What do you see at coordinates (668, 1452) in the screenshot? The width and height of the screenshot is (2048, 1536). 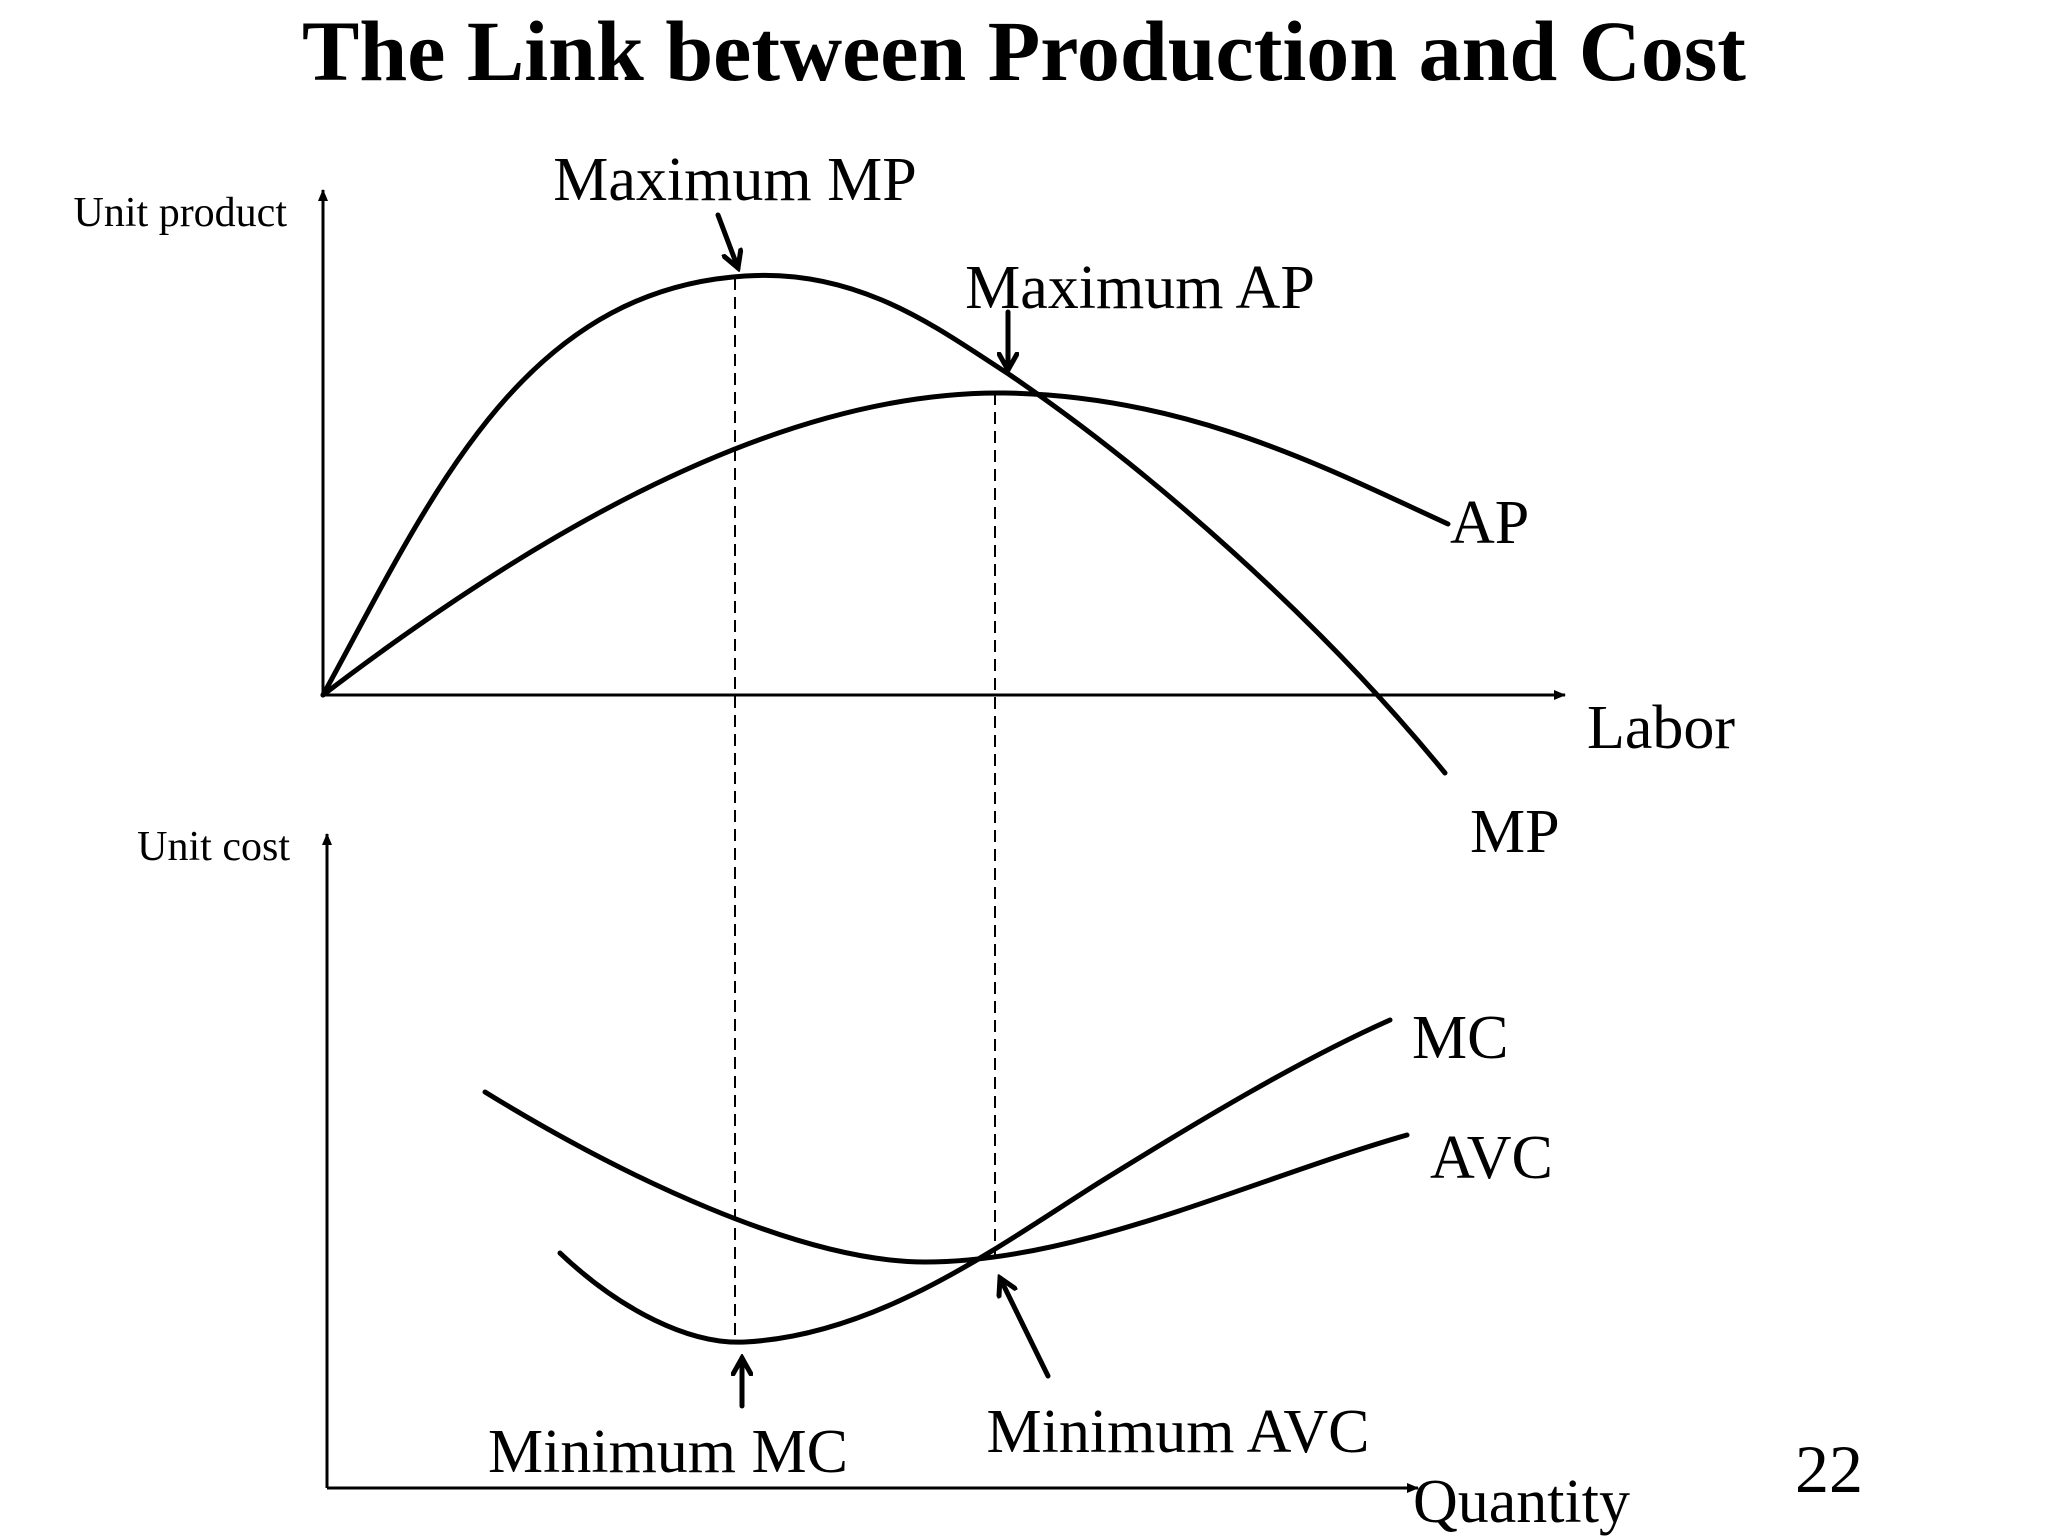 I see `min-mc-annotation: Minimum MC` at bounding box center [668, 1452].